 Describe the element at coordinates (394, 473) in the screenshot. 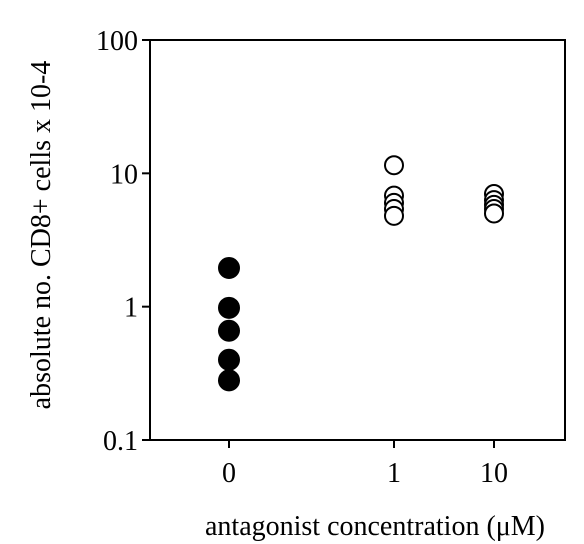

I see `x-tick-label: 1` at that location.